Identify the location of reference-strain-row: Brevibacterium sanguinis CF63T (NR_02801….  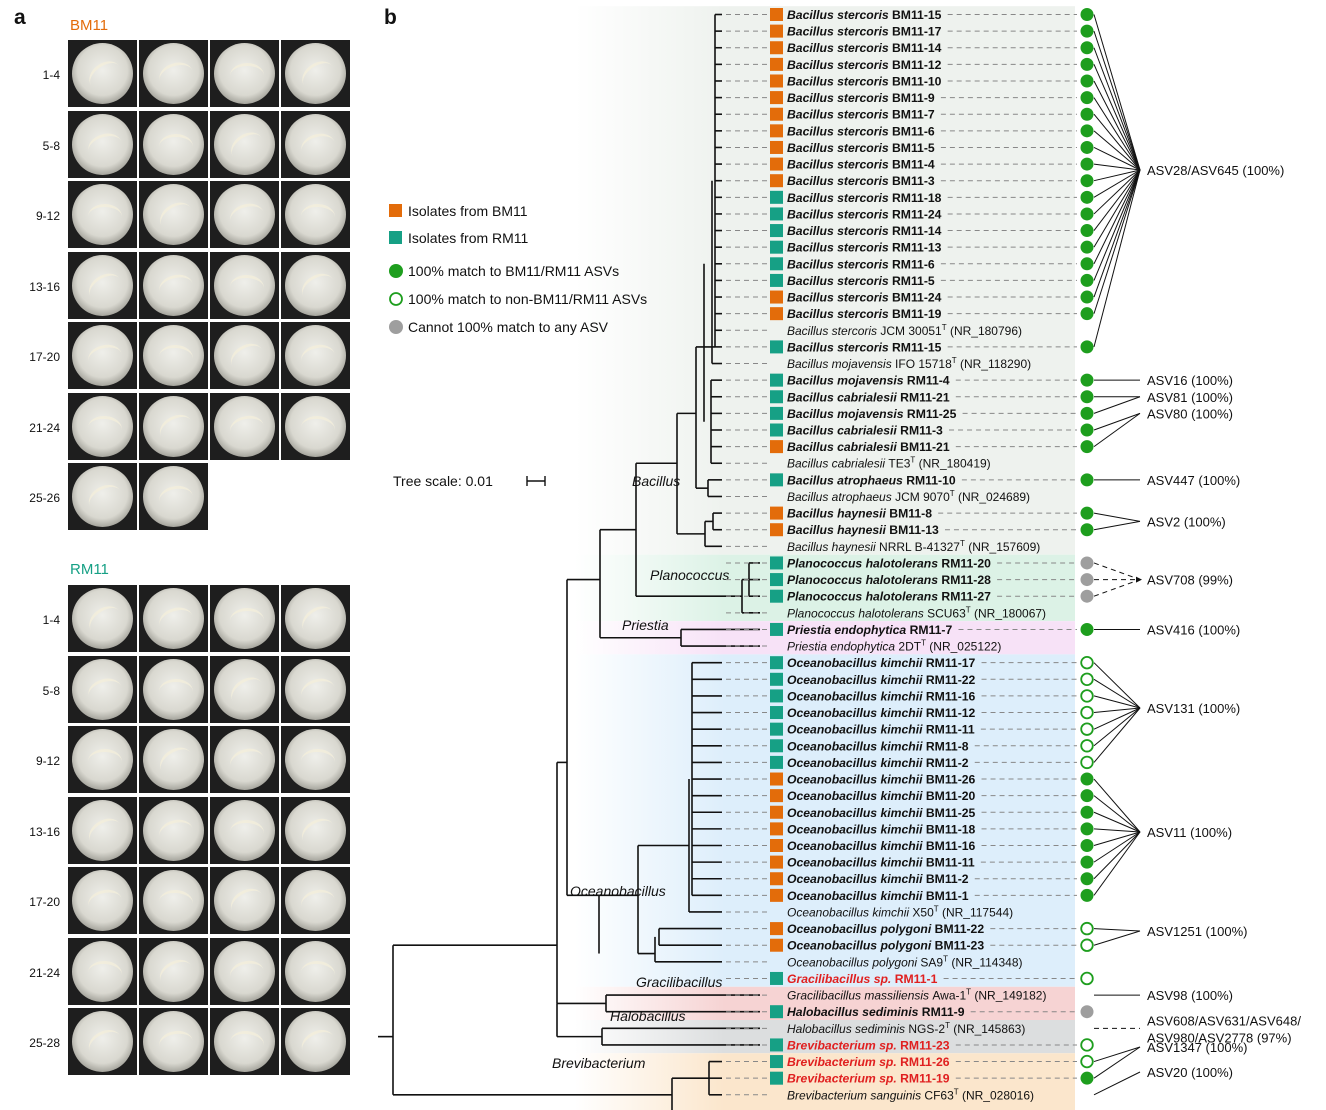
(880, 1094).